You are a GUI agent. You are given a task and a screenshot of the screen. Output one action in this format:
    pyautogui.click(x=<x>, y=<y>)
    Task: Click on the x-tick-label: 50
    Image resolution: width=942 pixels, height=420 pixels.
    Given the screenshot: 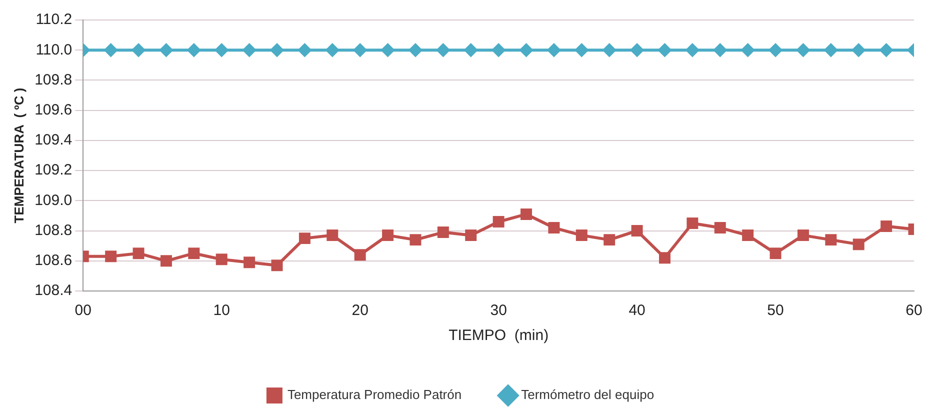 What is the action you would take?
    pyautogui.click(x=775, y=311)
    